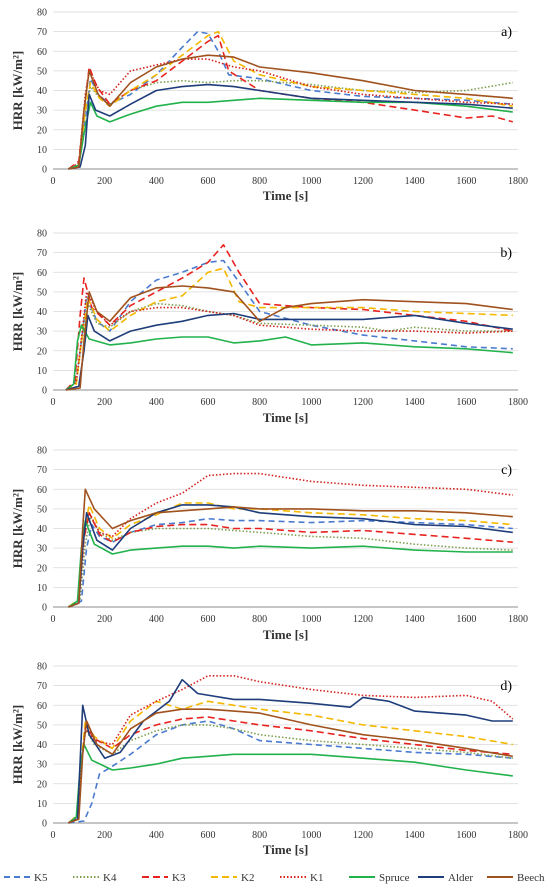  Describe the element at coordinates (531, 878) in the screenshot. I see `legend-label-beech: Beech` at that location.